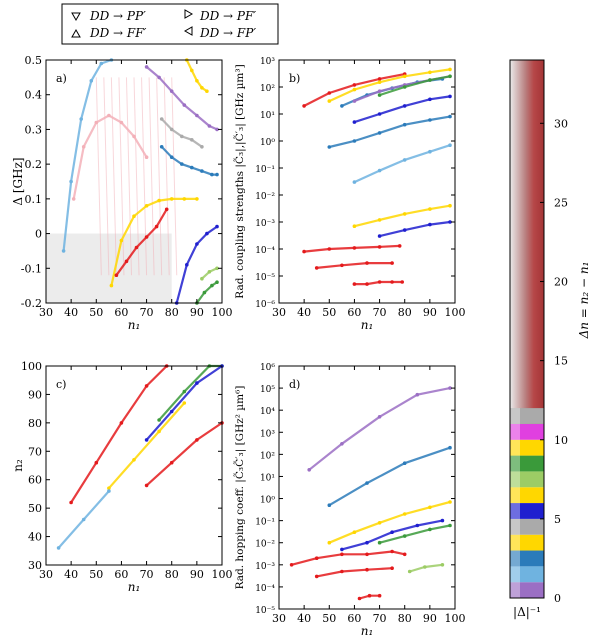  I want to click on colorbar-segments, so click(527, 503).